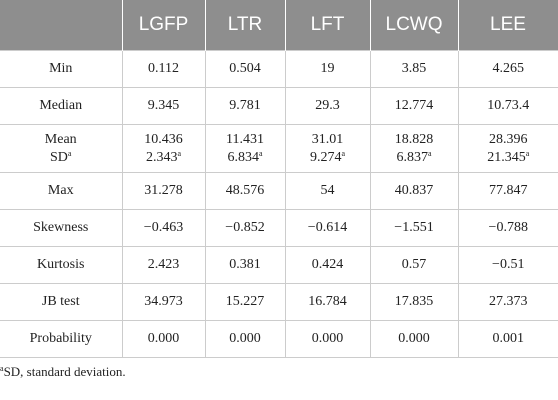 The width and height of the screenshot is (558, 400). I want to click on cell-text: 10.73.4, so click(508, 105).